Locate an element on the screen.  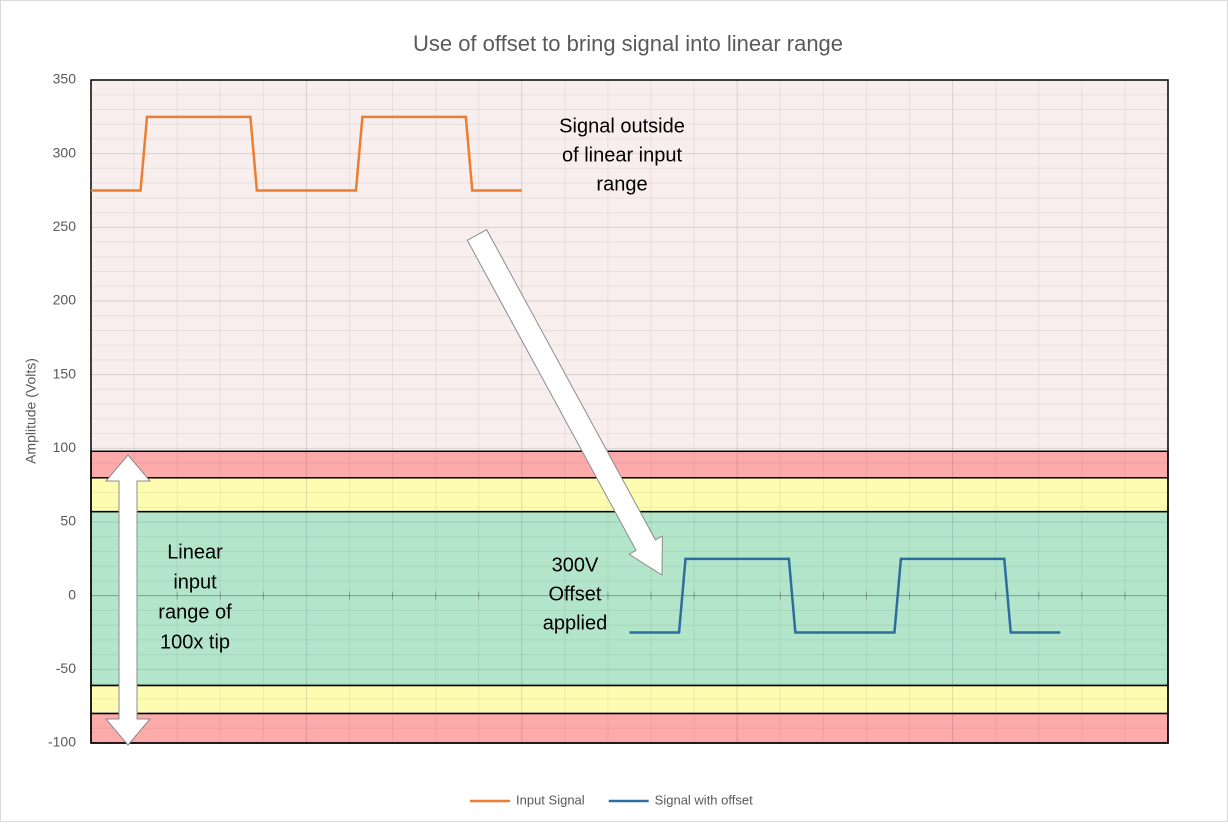
y-tick-label: 200 is located at coordinates (65, 300).